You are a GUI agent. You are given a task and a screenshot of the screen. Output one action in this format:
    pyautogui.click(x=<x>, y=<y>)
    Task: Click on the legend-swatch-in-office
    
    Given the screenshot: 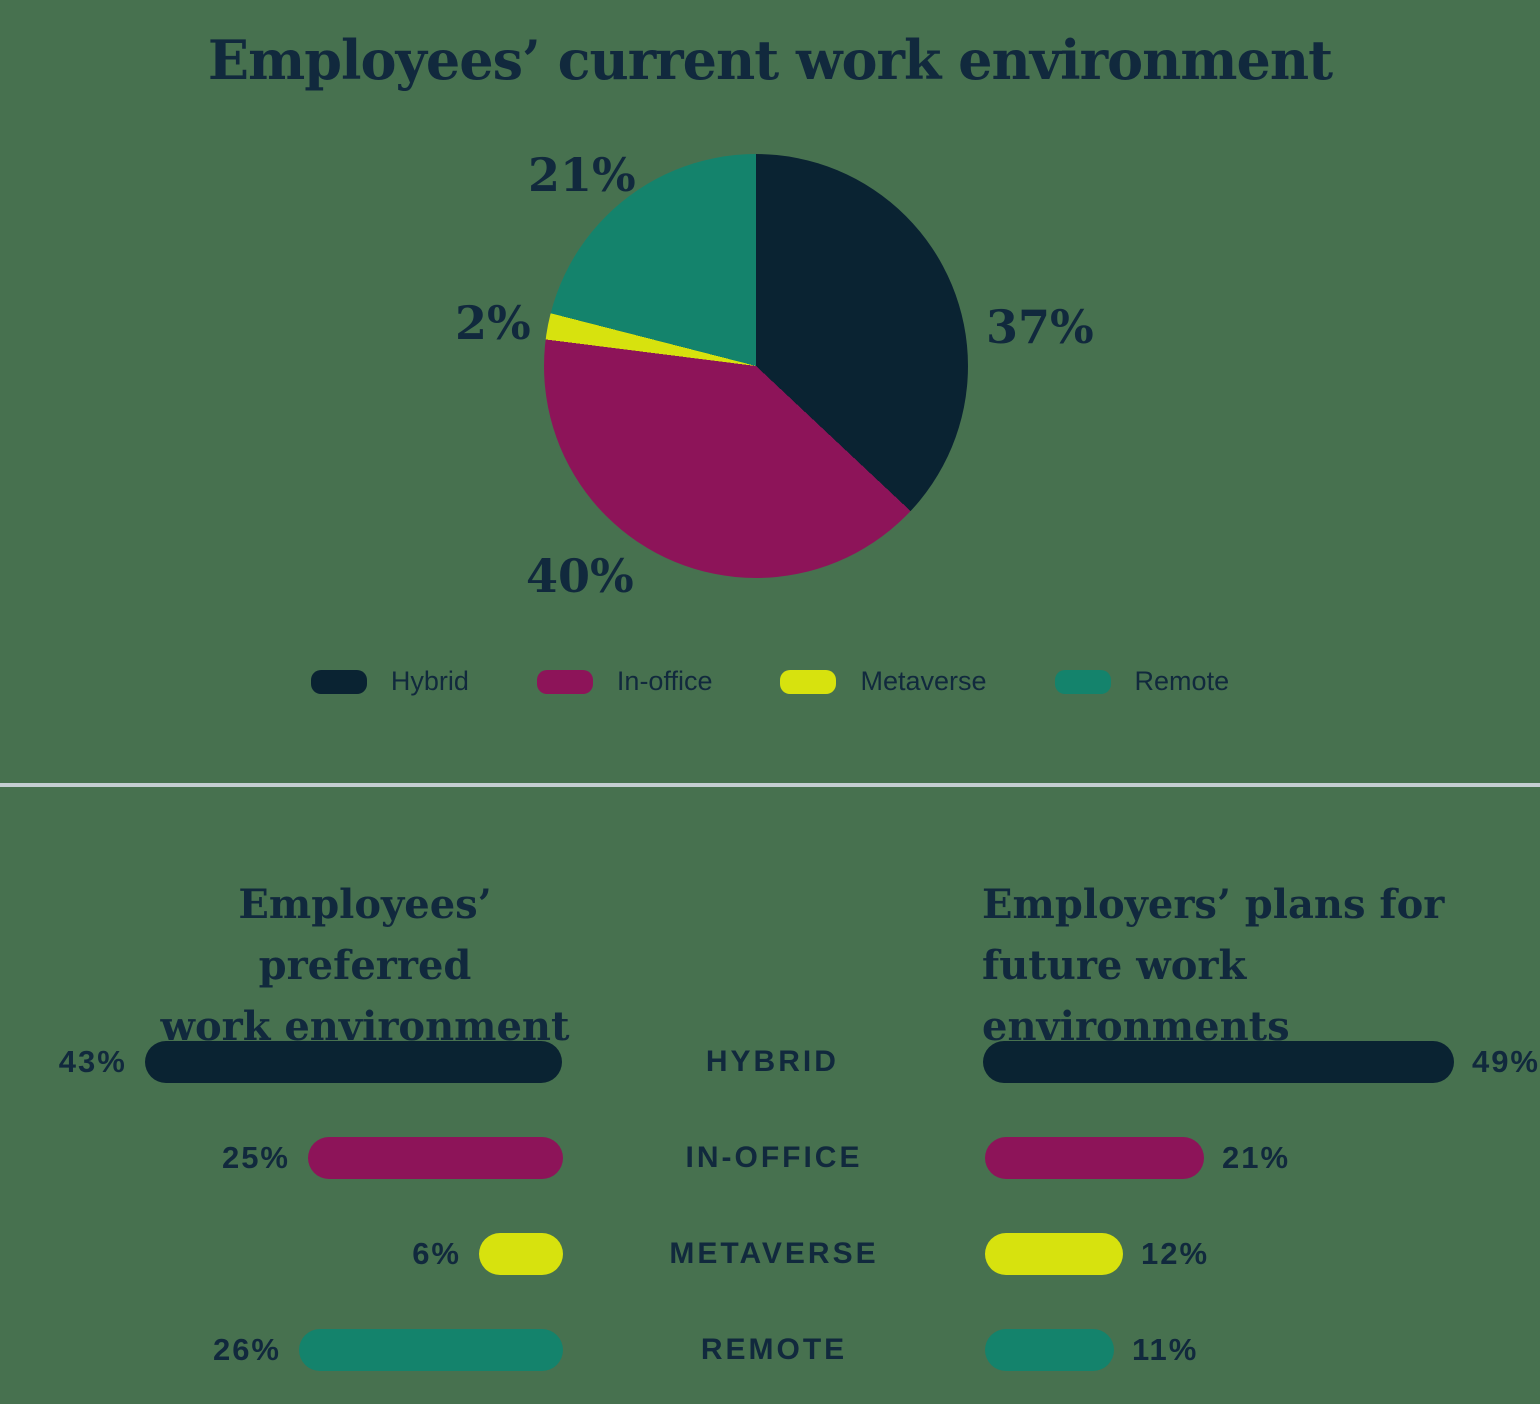 What is the action you would take?
    pyautogui.click(x=564, y=681)
    